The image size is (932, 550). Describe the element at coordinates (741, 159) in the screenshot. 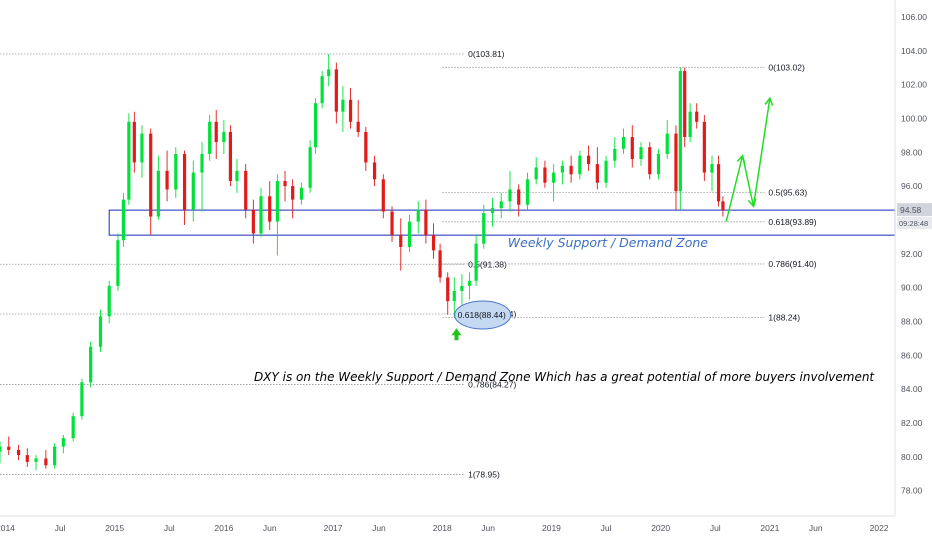

I see `projection-arrowhead` at that location.